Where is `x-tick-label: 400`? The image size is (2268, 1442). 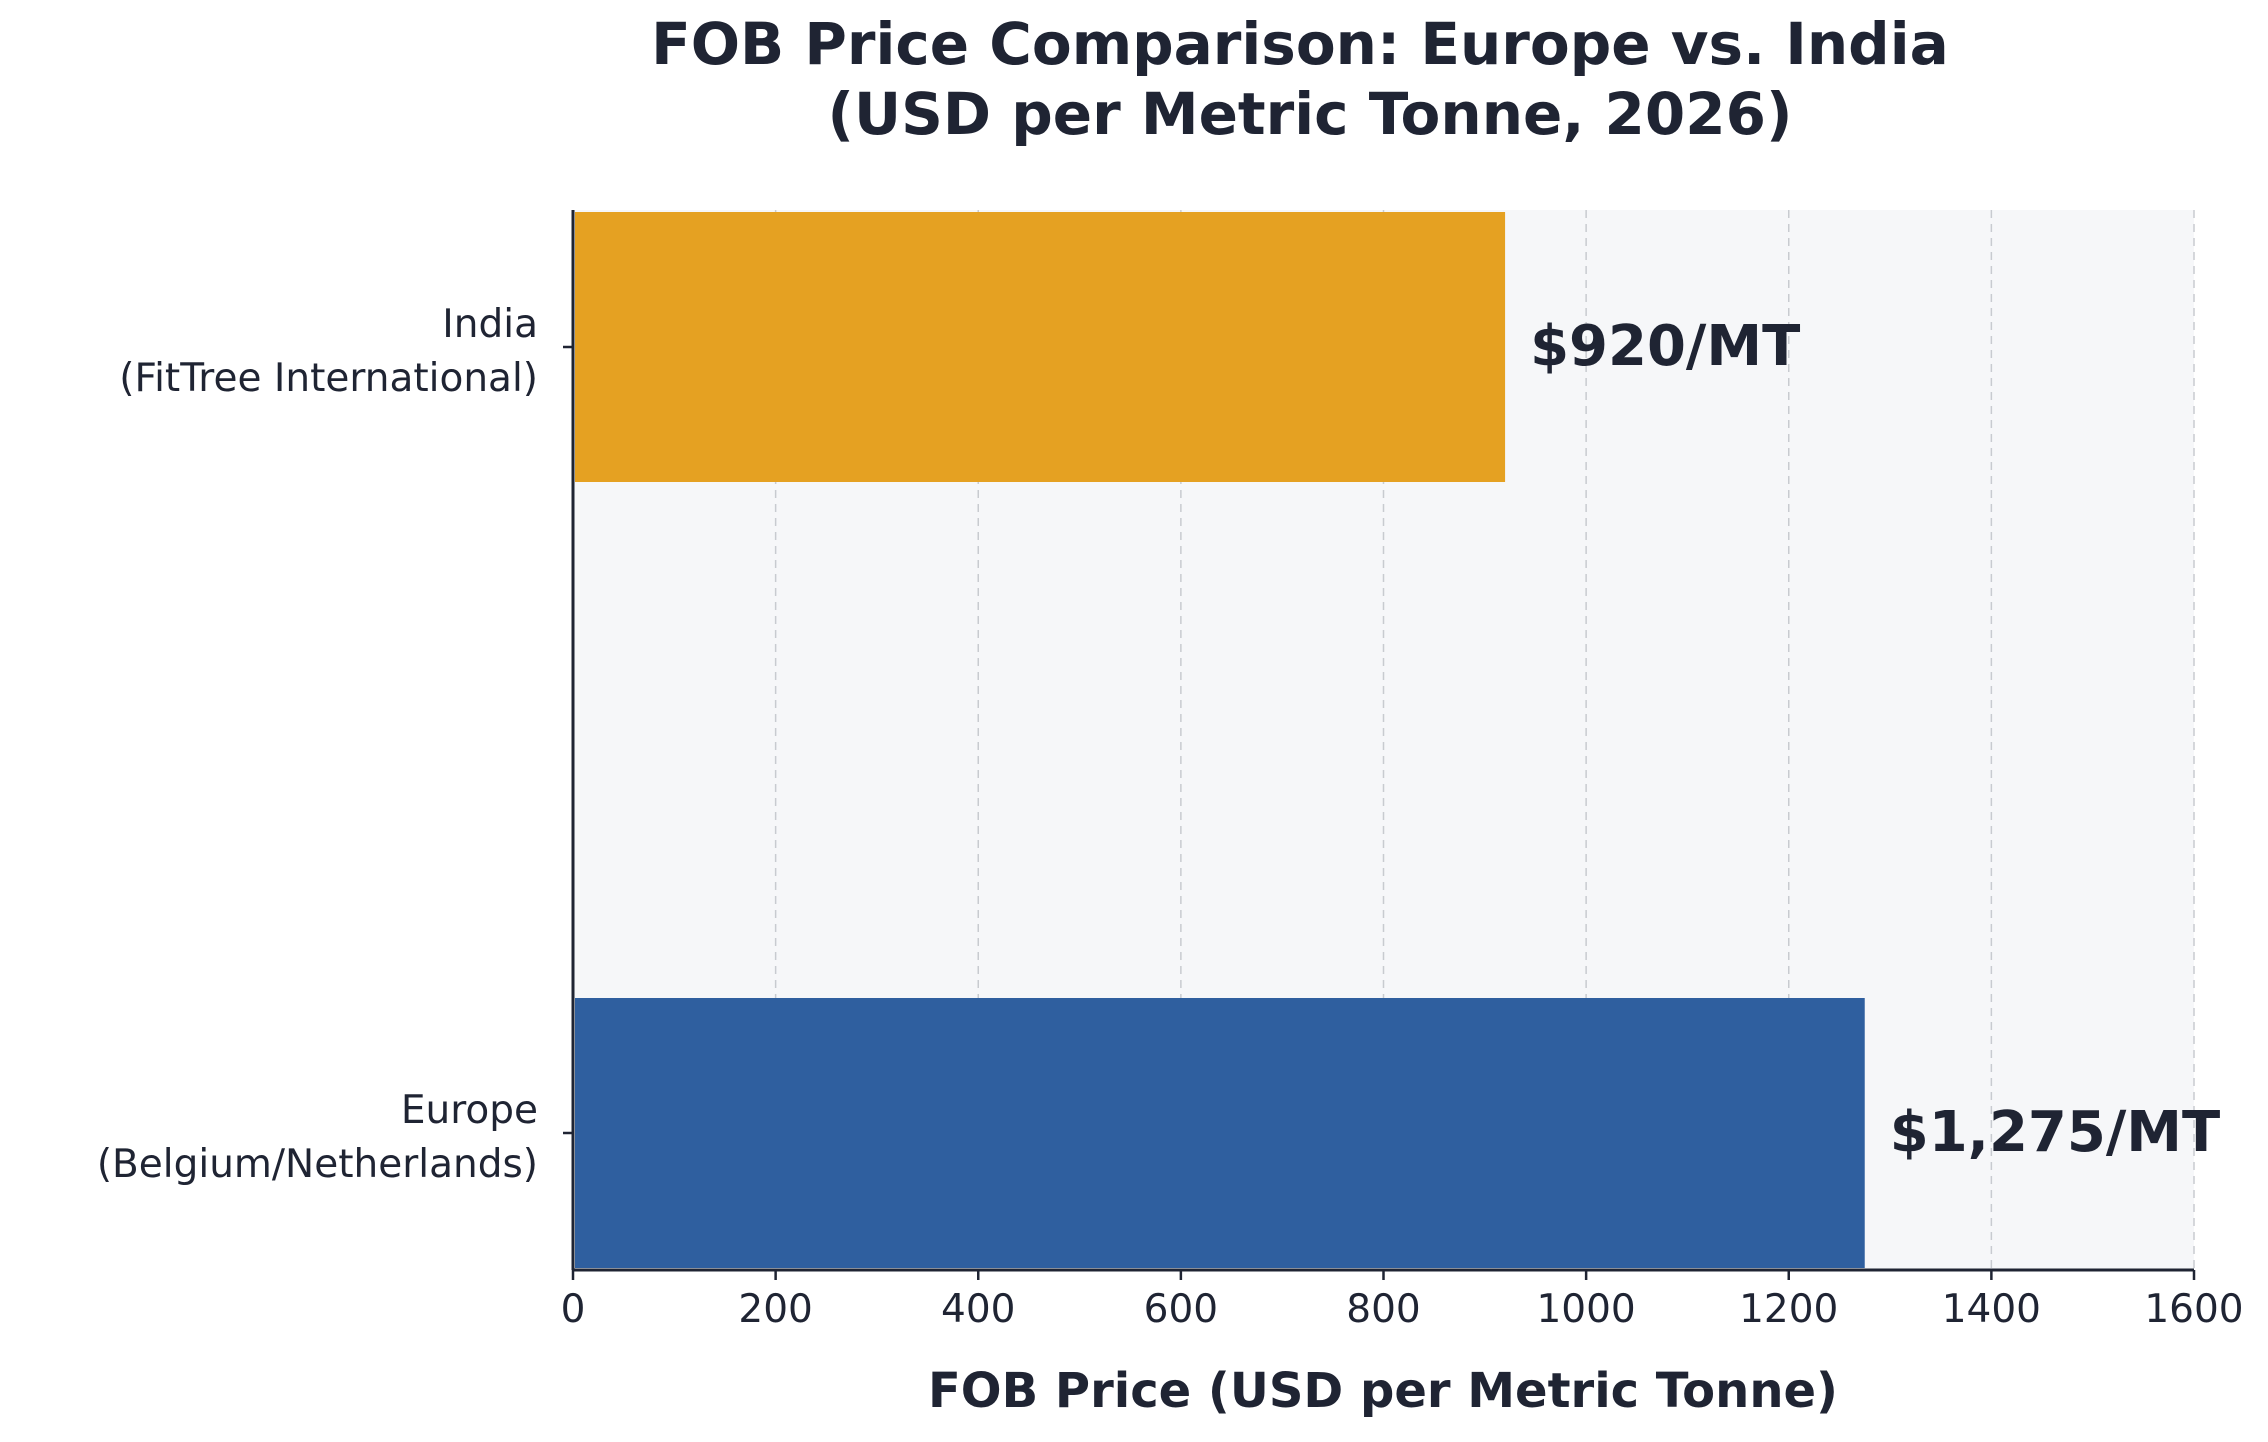
x-tick-label: 400 is located at coordinates (978, 1309).